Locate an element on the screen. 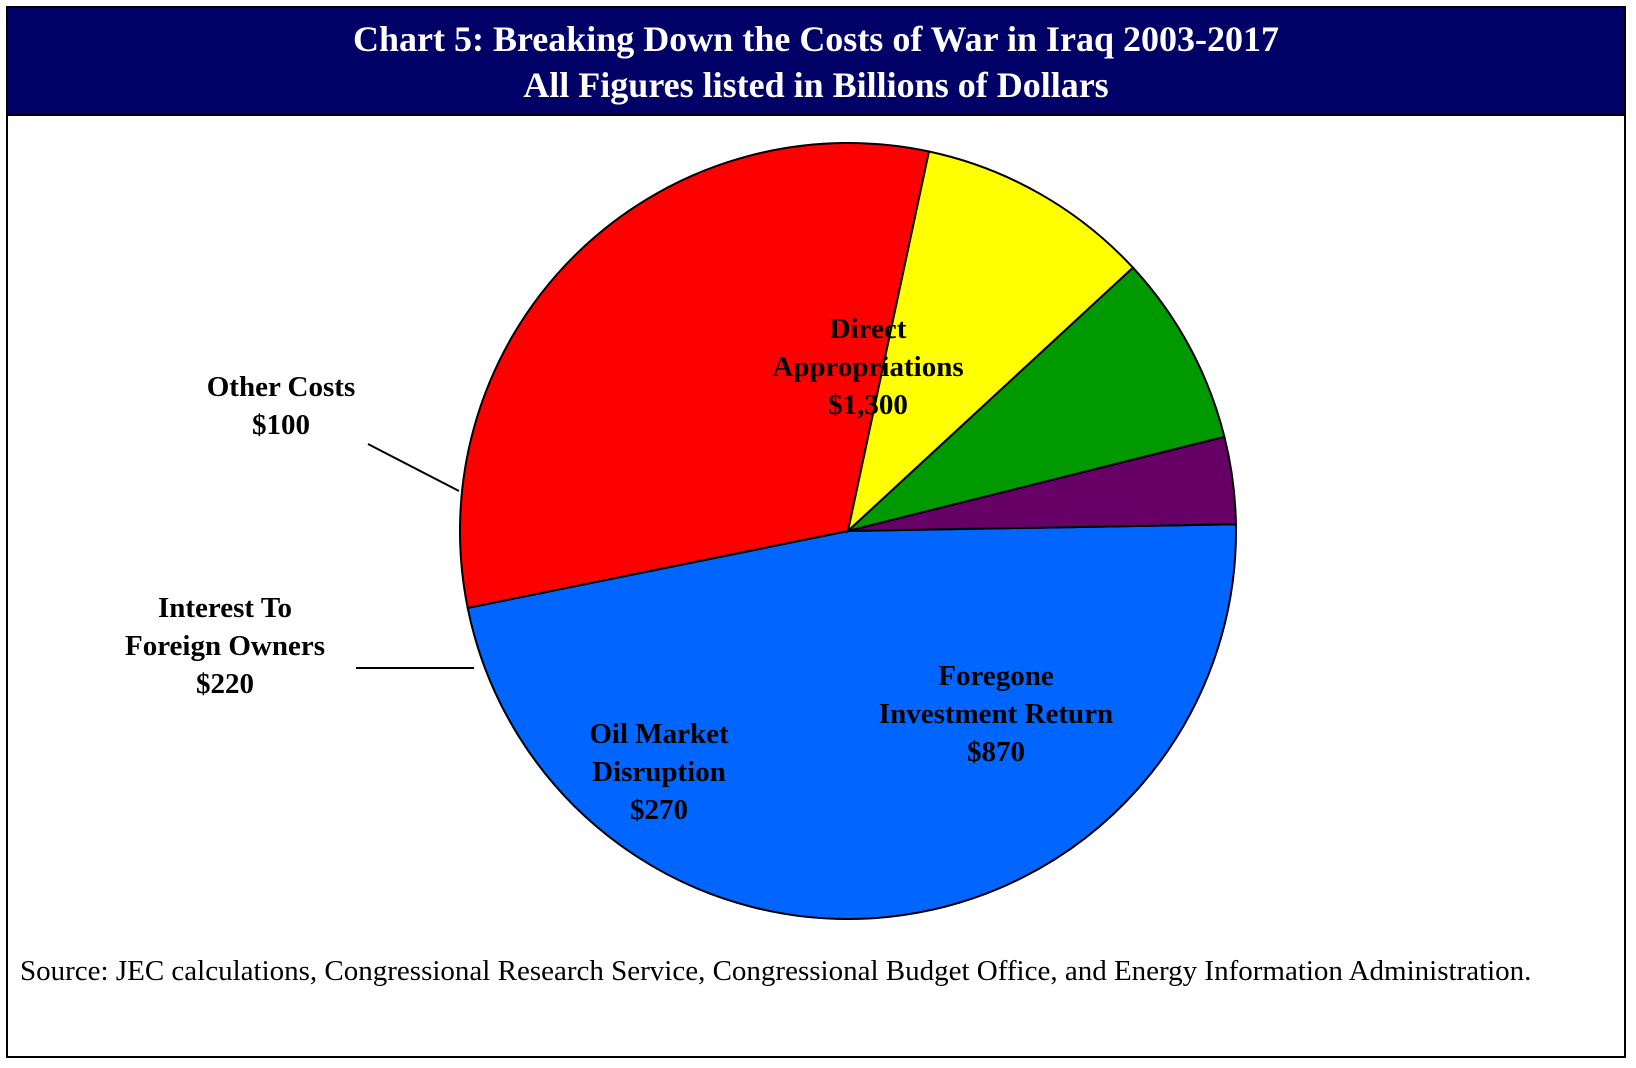 The height and width of the screenshot is (1068, 1636). slice-name-label: Appropriations is located at coordinates (867, 367).